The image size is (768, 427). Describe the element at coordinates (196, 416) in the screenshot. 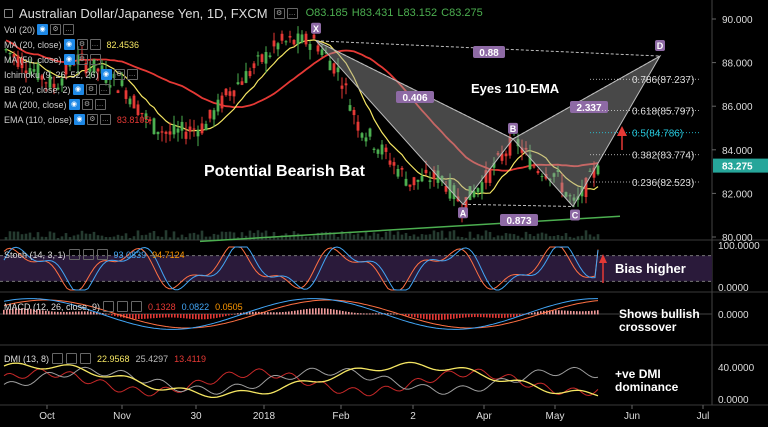

I see `time-tick-label: 30` at that location.